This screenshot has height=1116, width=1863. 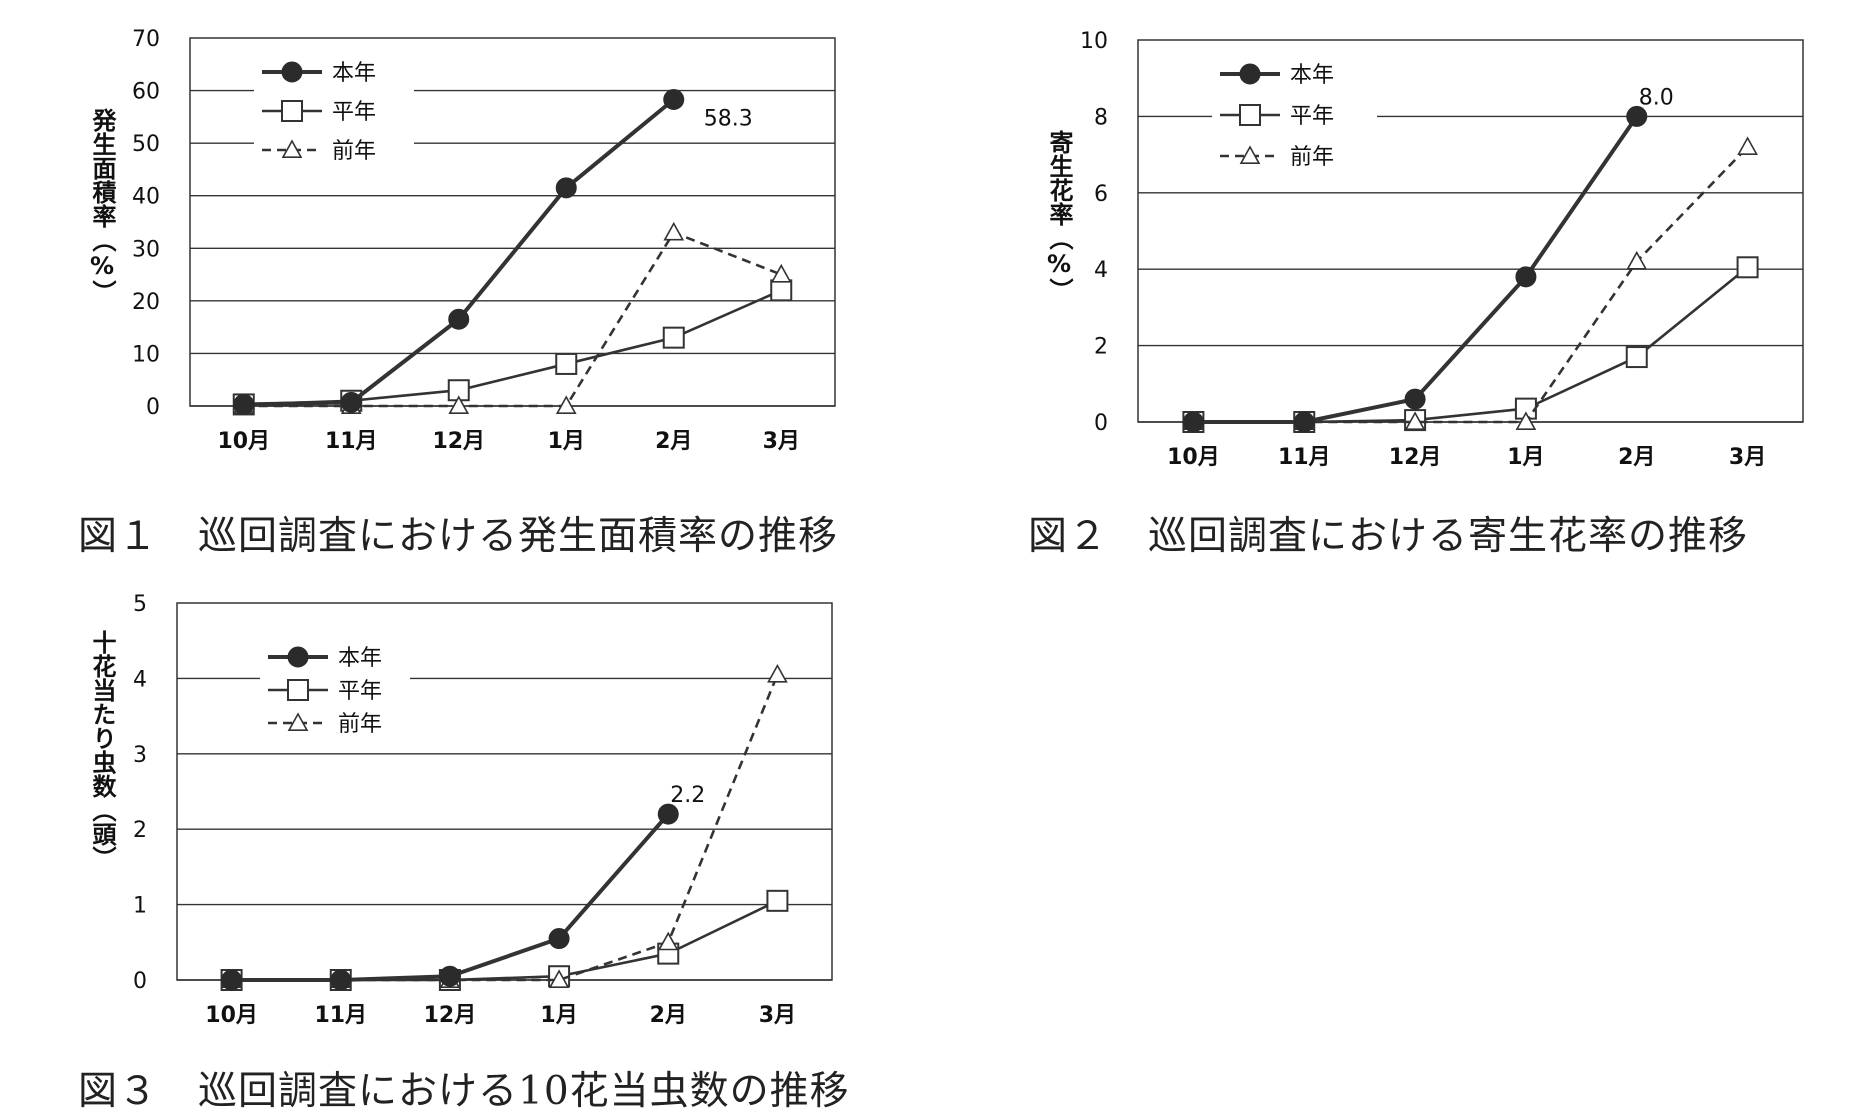 I want to click on y-tick-label: 5, so click(x=140, y=604).